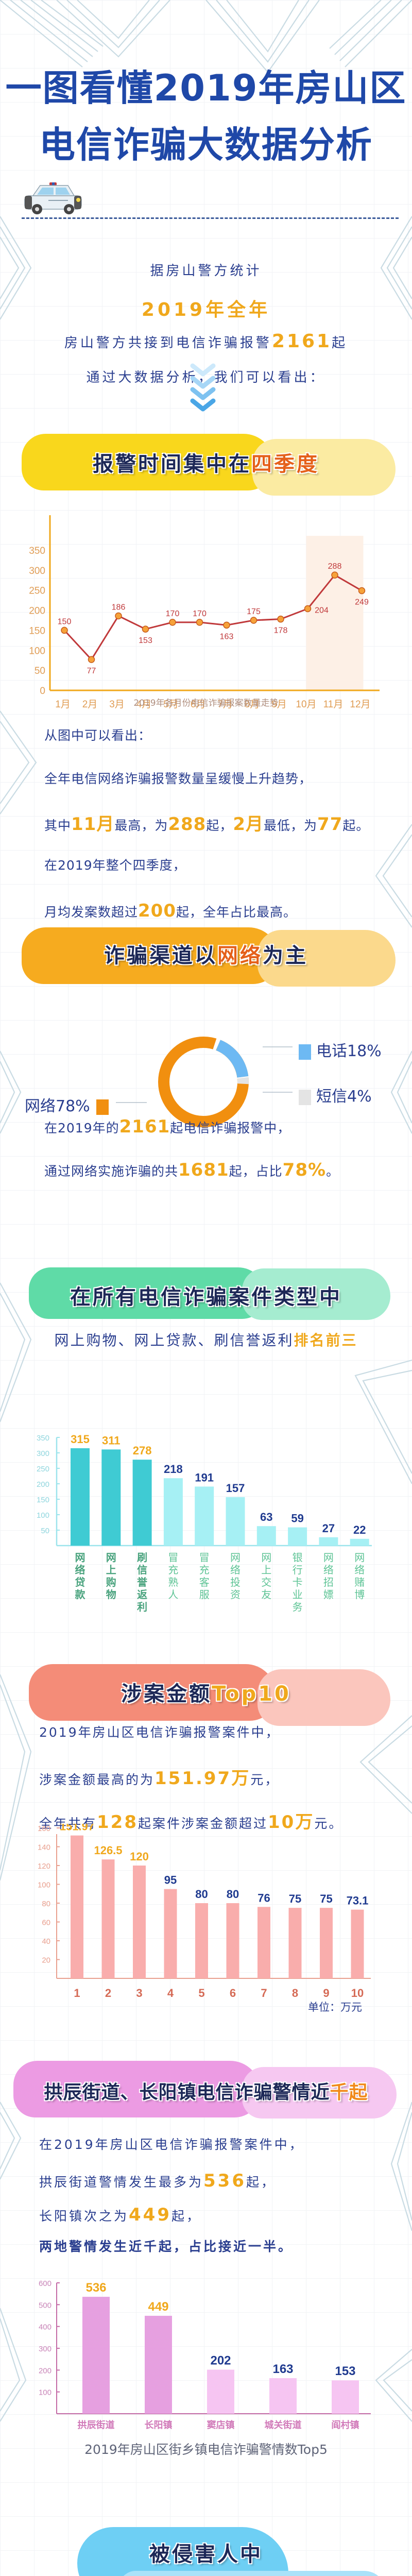 The image size is (412, 2576). What do you see at coordinates (359, 1582) in the screenshot?
I see `svg-text: 赌` at bounding box center [359, 1582].